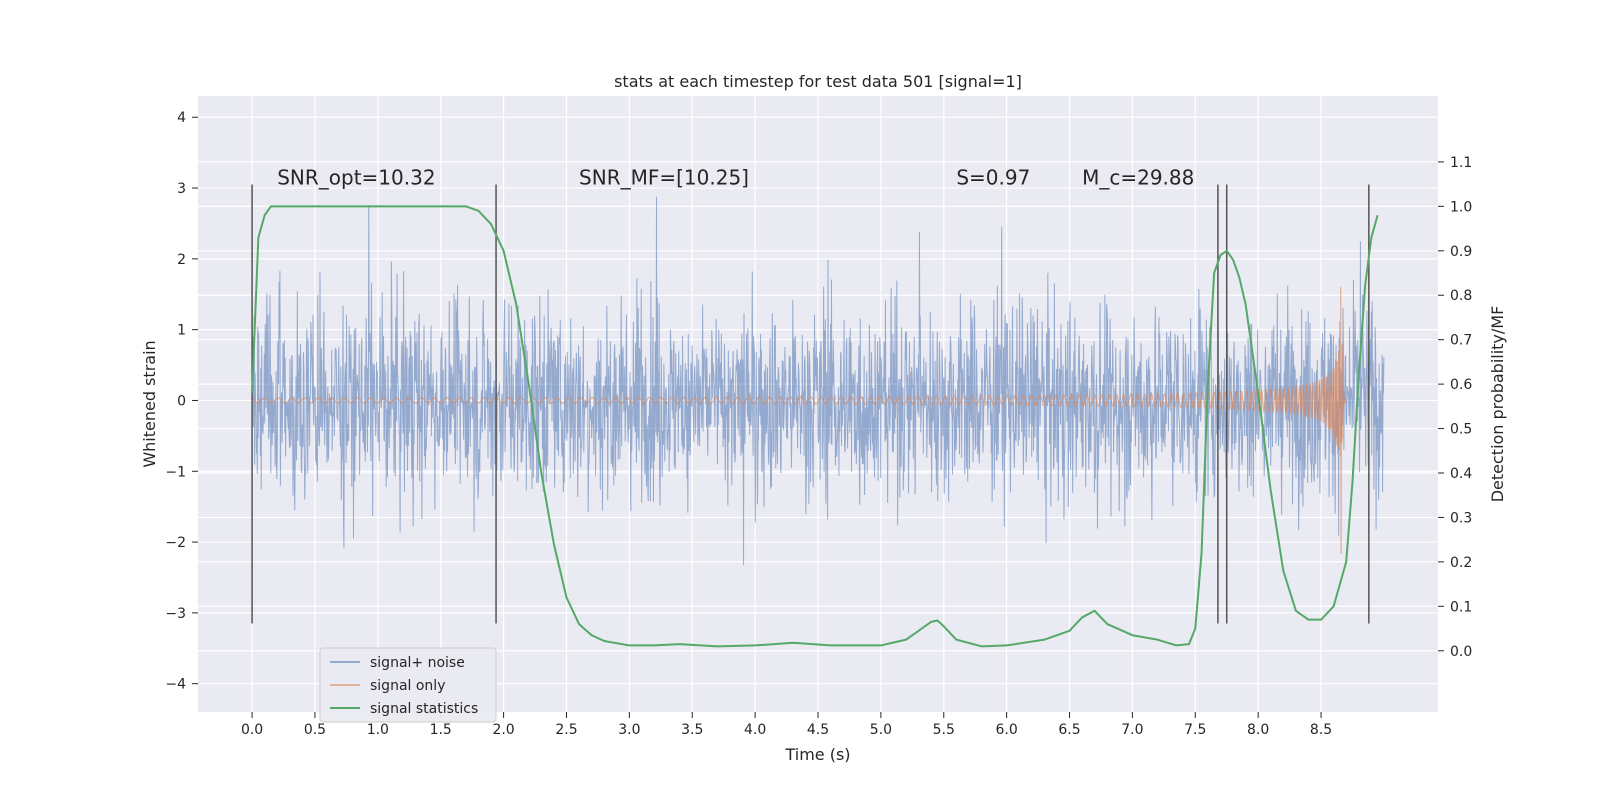 This screenshot has height=800, width=1600. Describe the element at coordinates (149, 403) in the screenshot. I see `y-axis-label: Whitened strain` at that location.